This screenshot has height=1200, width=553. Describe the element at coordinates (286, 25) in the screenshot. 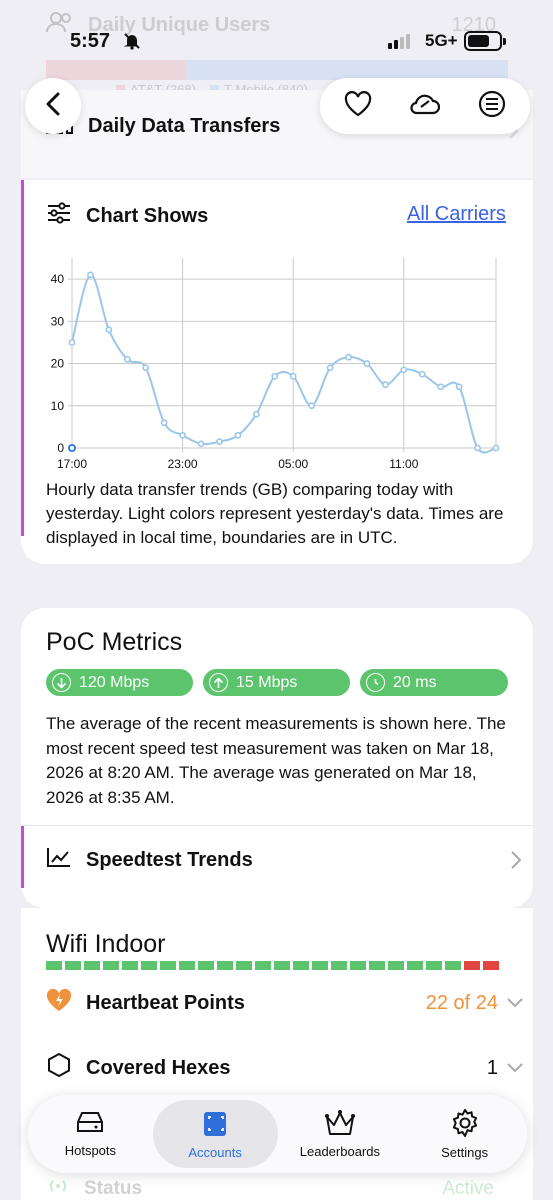

I see `daily-unique-users-row: Daily Unique Users 1210` at that location.